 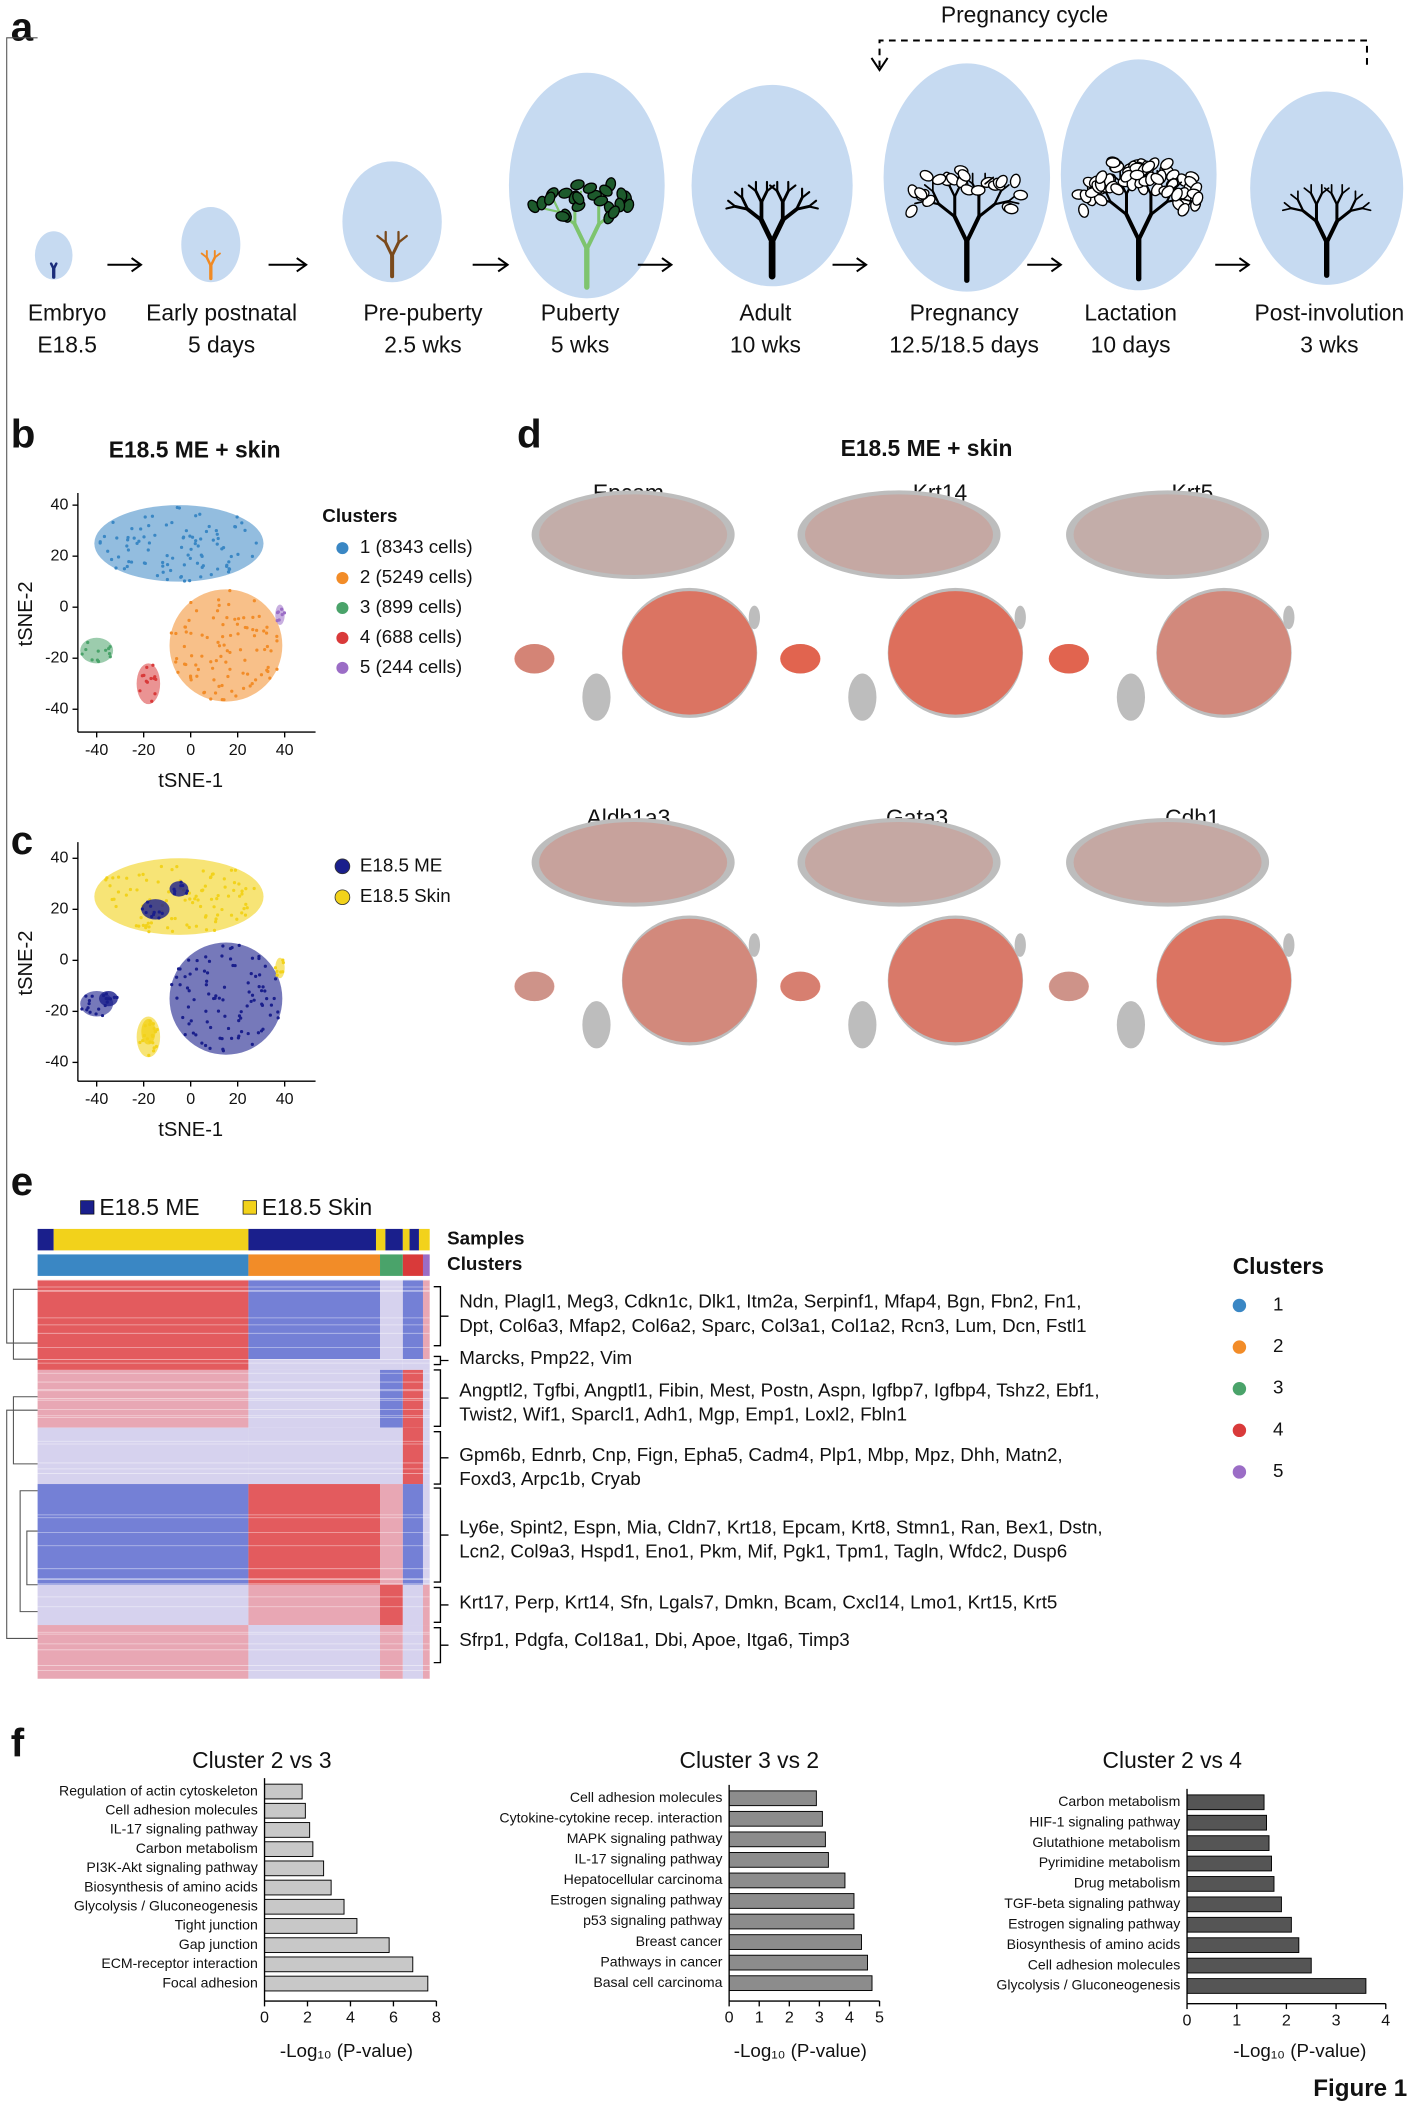 I want to click on category-label: Carbon metabolism, so click(x=1119, y=1801).